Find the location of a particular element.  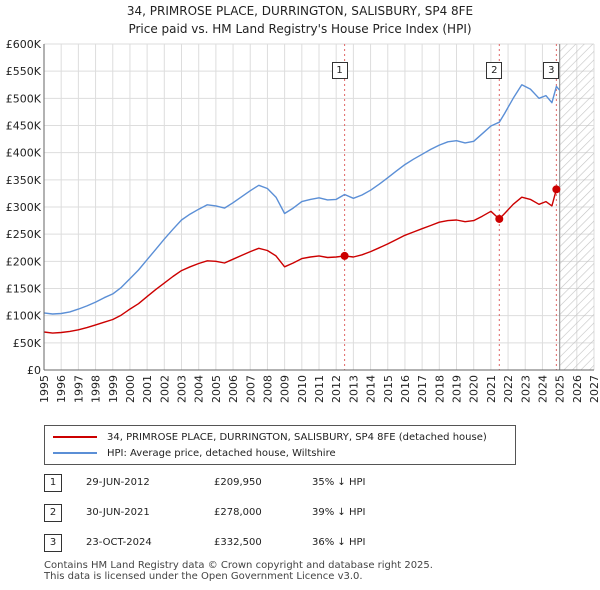

sale-number-badge: 3 is located at coordinates (53, 543).